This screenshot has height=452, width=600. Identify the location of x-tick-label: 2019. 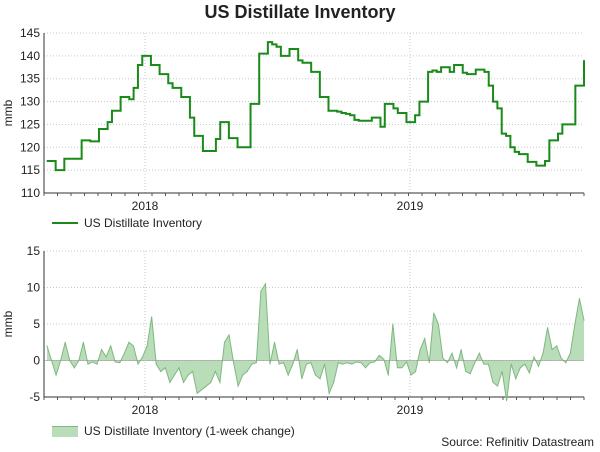
(410, 206).